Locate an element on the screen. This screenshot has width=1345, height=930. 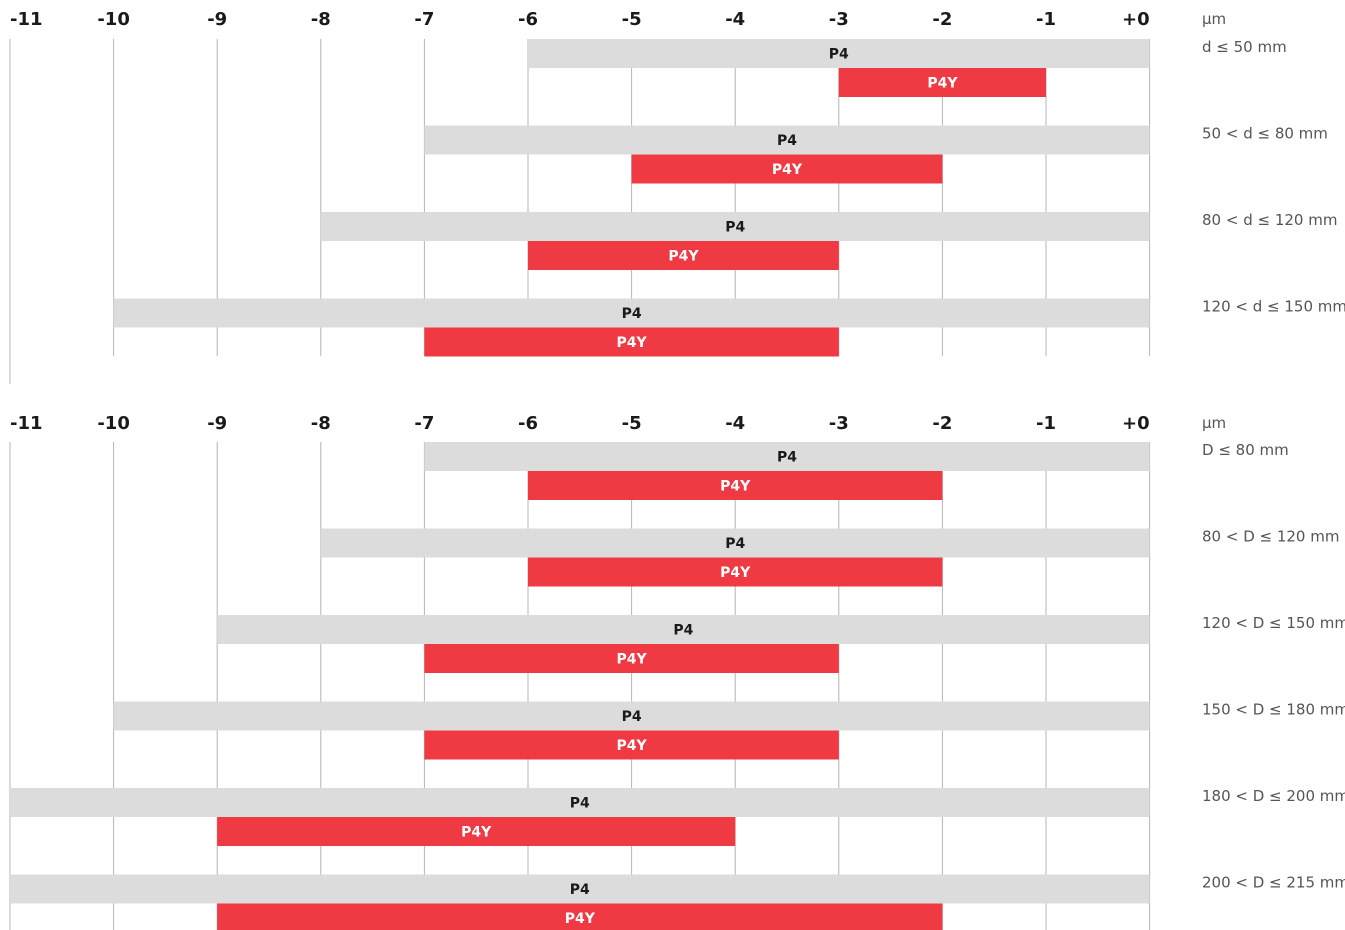
row-range-label: 120 < D ≤ 150 mm is located at coordinates (1273, 623).